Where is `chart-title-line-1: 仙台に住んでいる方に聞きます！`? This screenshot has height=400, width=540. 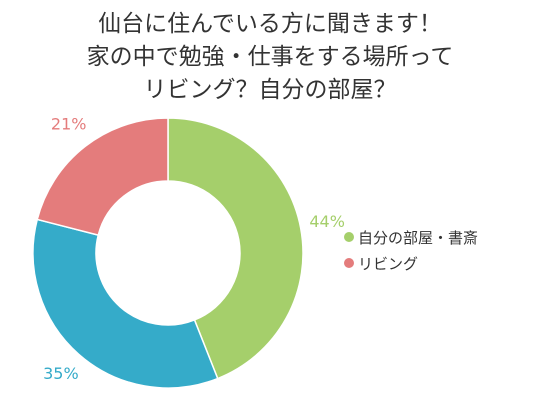
chart-title-line-1: 仙台に住んでいる方に聞きます！ is located at coordinates (270, 24).